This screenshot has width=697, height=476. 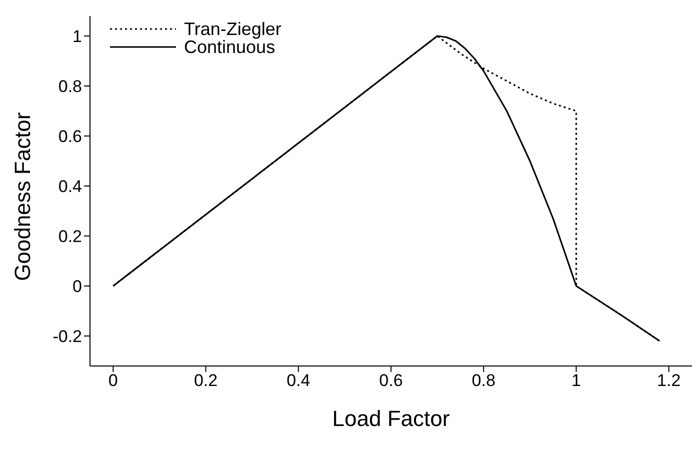 What do you see at coordinates (206, 380) in the screenshot?
I see `x-tick-label: 0.2` at bounding box center [206, 380].